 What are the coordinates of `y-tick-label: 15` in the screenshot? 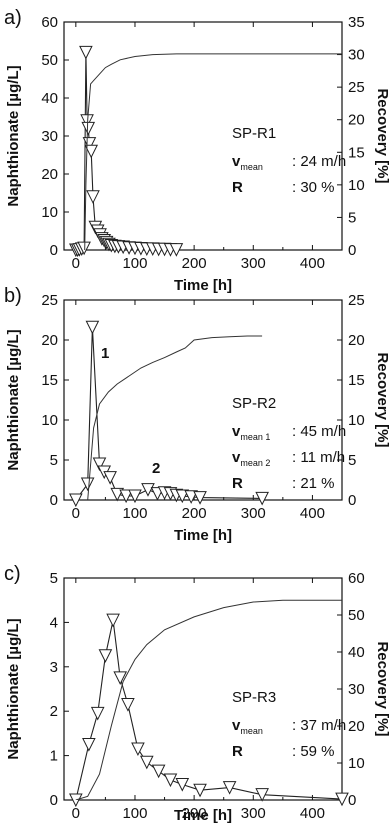 It's located at (49, 380).